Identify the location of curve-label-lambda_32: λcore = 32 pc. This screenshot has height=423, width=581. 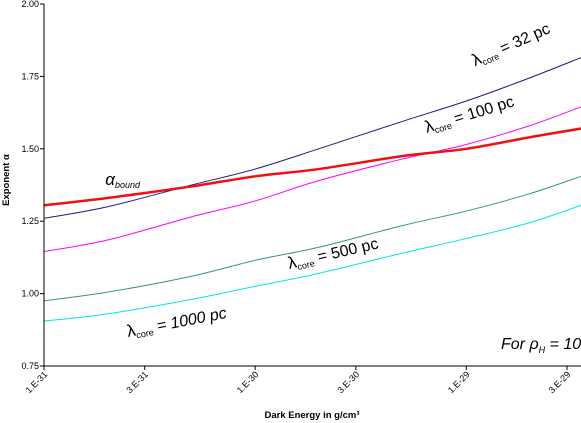
(511, 45).